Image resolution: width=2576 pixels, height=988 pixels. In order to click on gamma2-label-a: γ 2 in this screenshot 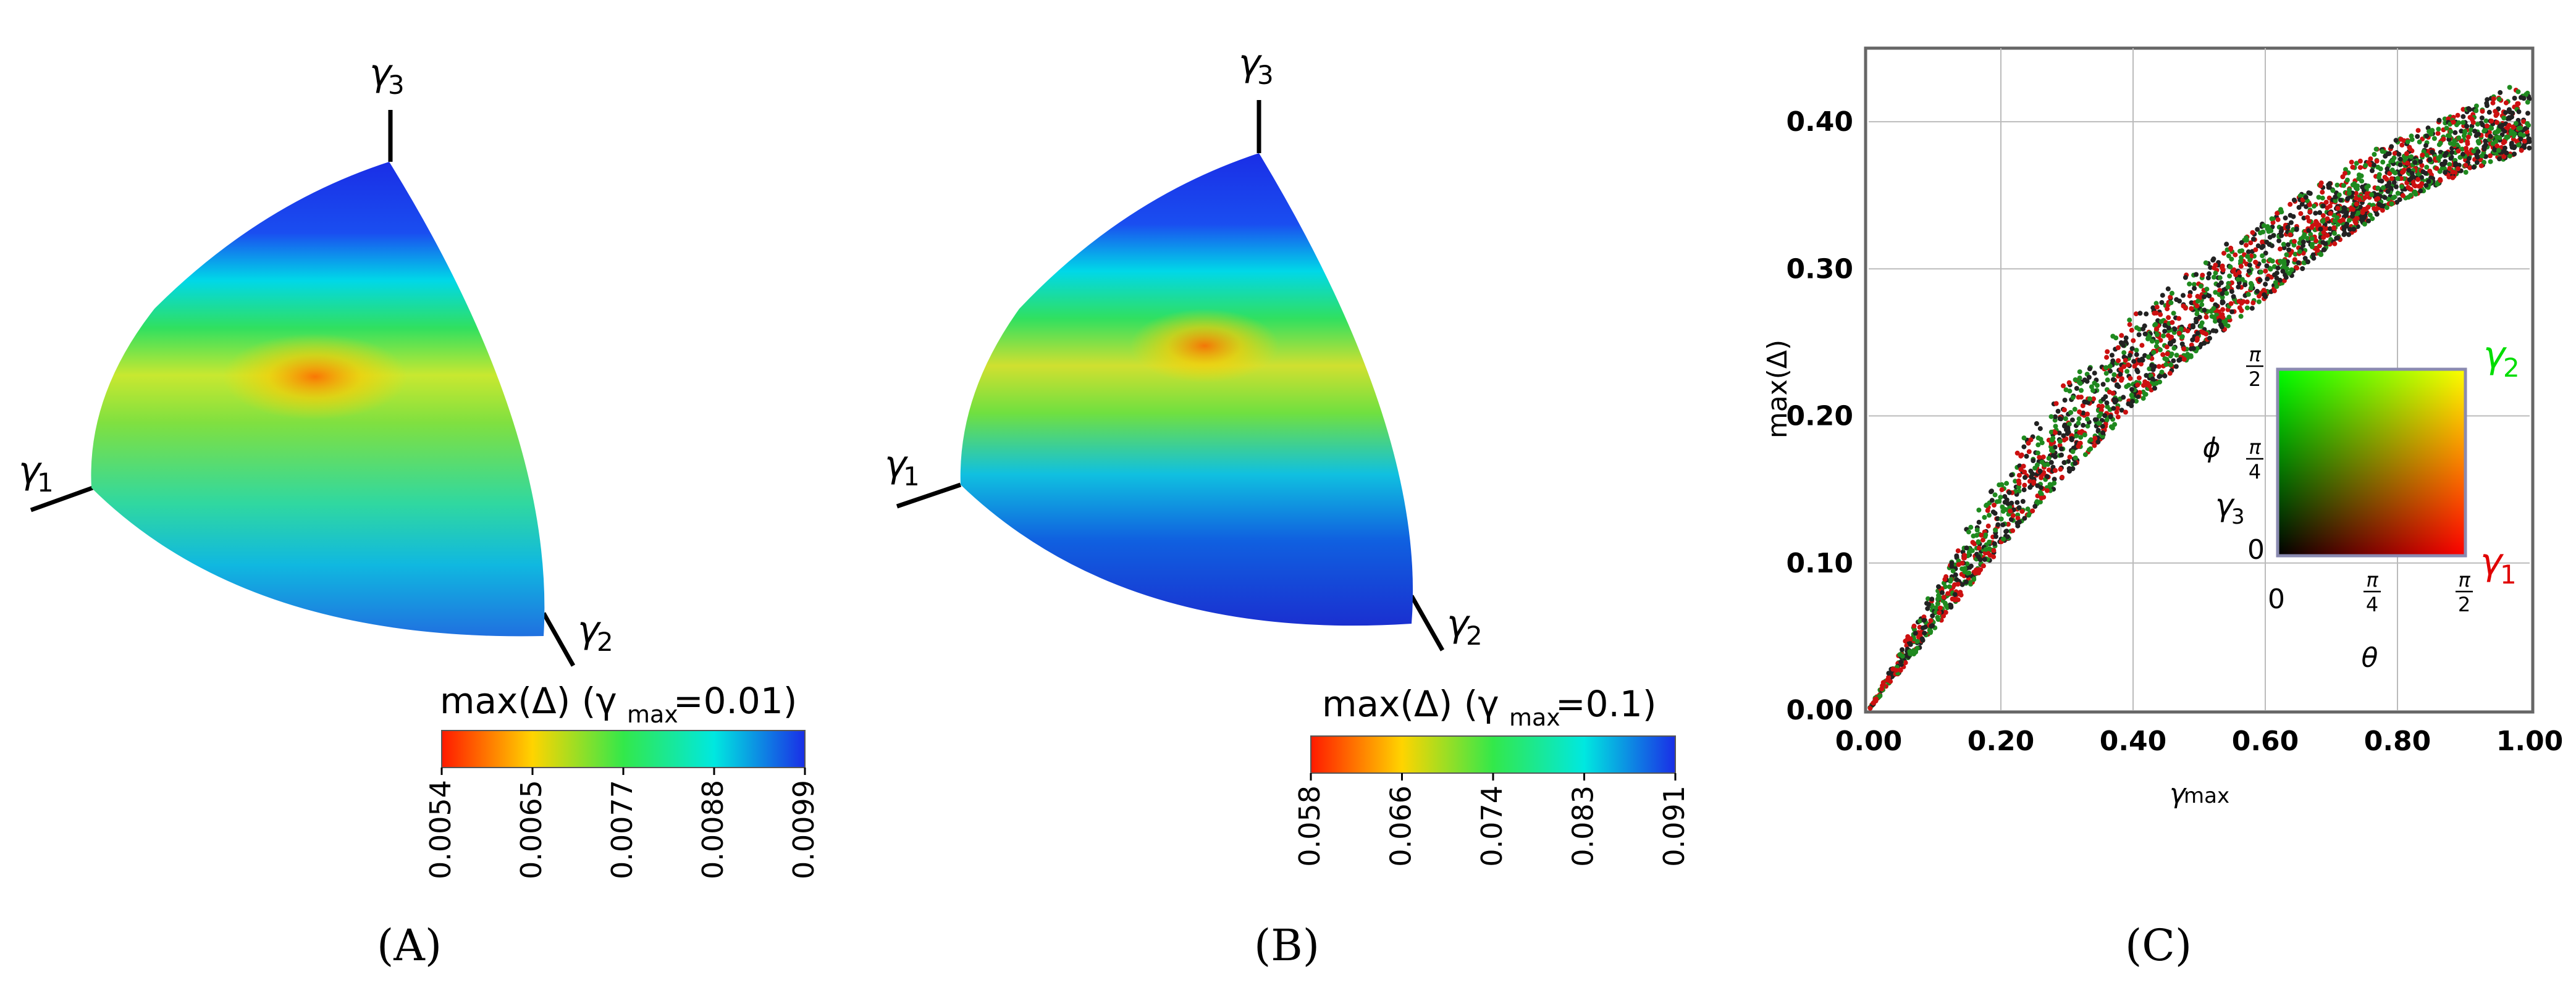, I will do `click(595, 633)`.